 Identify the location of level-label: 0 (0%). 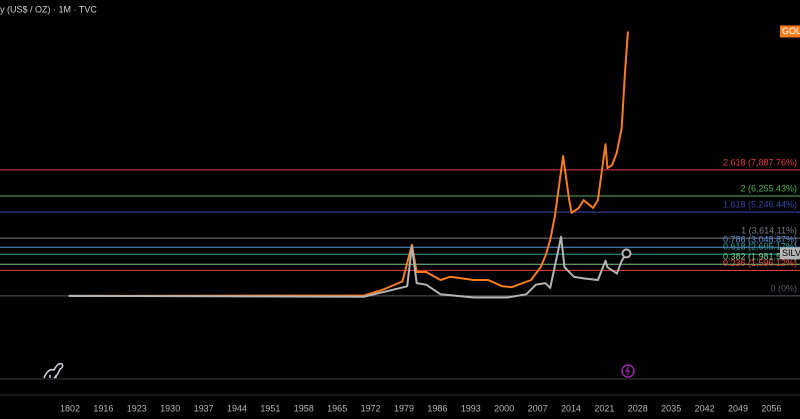
(783, 288).